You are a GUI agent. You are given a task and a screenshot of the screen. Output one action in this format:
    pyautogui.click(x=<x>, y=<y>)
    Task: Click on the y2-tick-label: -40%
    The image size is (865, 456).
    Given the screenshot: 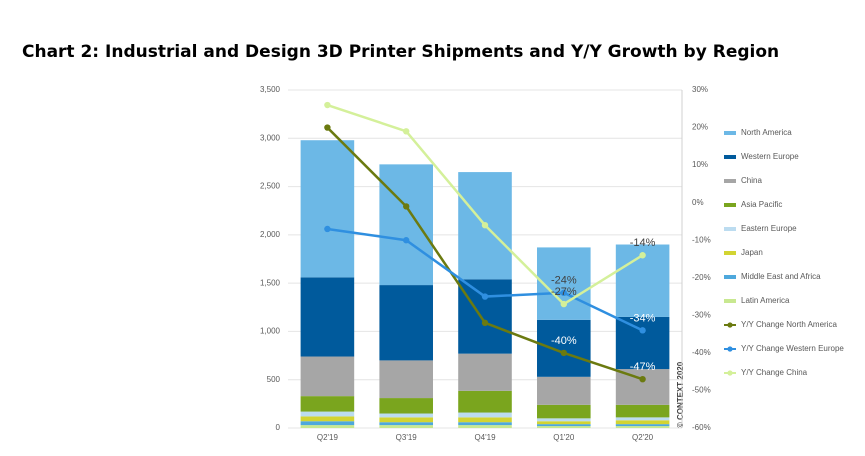 What is the action you would take?
    pyautogui.click(x=701, y=352)
    